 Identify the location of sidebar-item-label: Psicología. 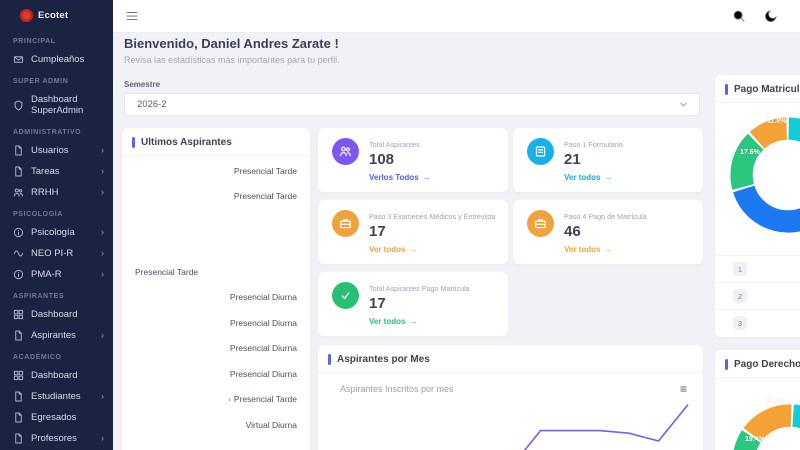
(53, 232).